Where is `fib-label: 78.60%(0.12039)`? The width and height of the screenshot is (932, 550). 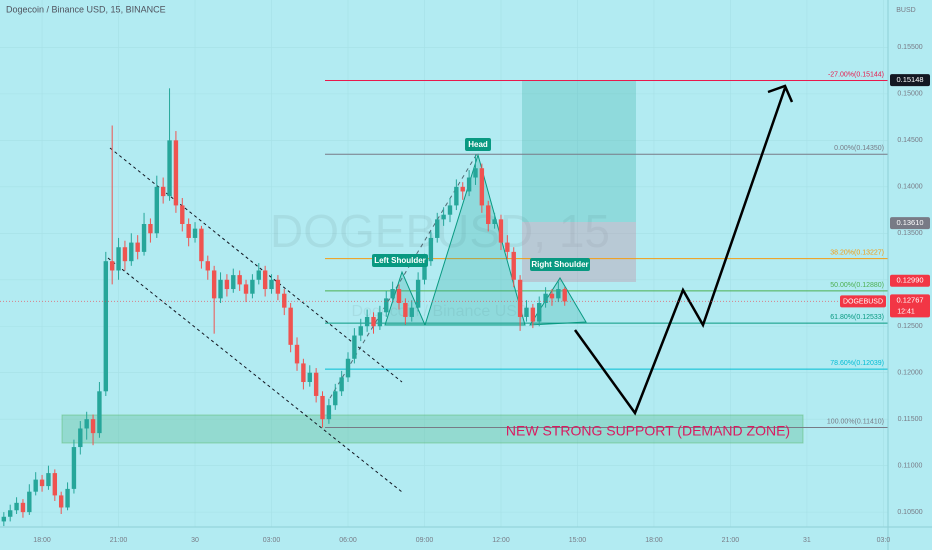 fib-label: 78.60%(0.12039) is located at coordinates (857, 363).